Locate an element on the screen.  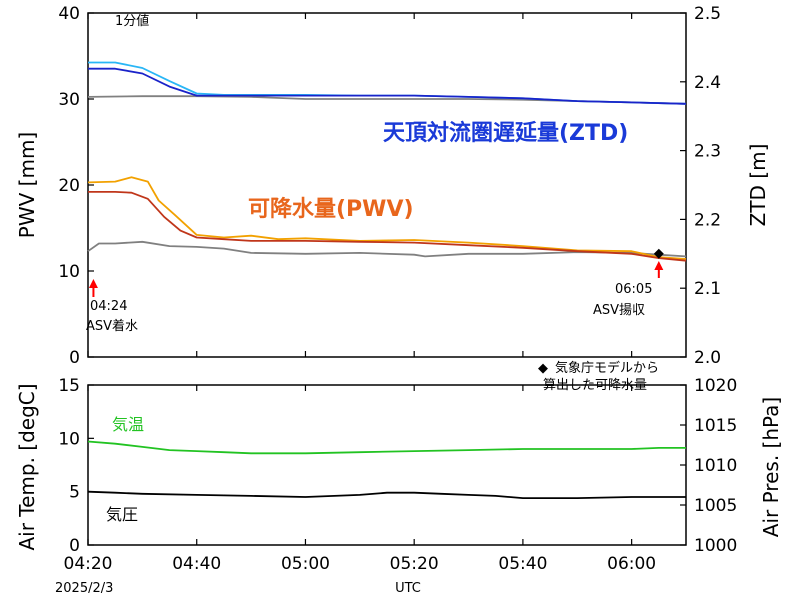
temp-label: 気温 is located at coordinates (128, 424).